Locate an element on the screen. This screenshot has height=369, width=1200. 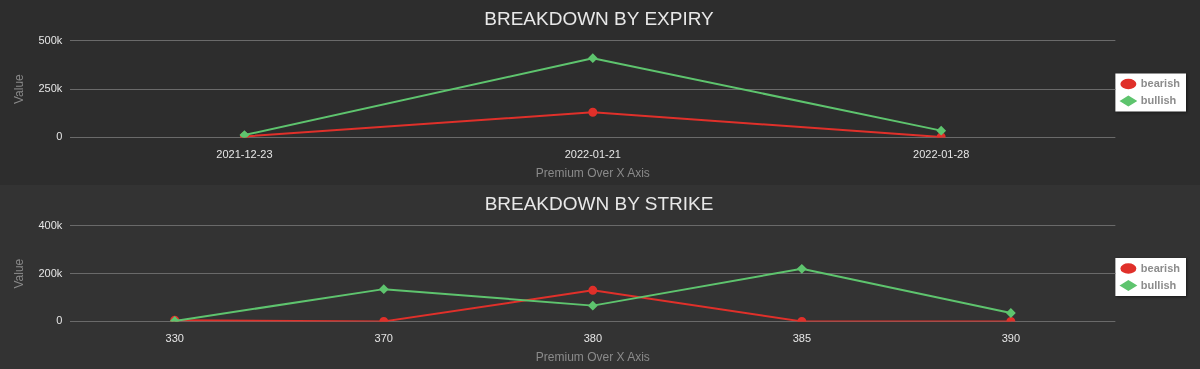
y-tick-label: 500k is located at coordinates (50, 39).